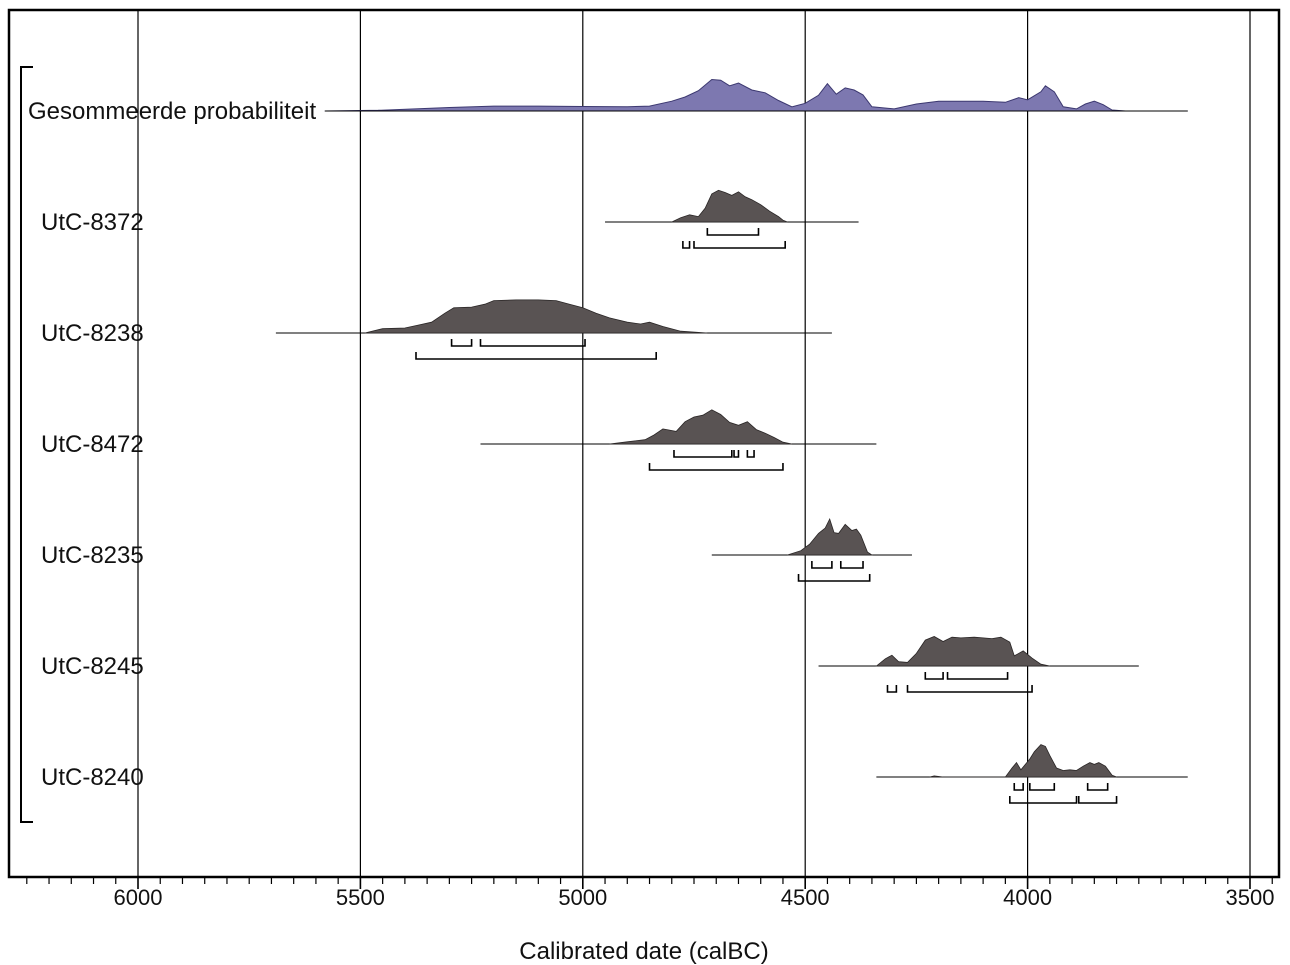 This screenshot has width=1290, height=965. I want to click on summed-probability-label: Gesommeerde probabiliteit, so click(172, 111).